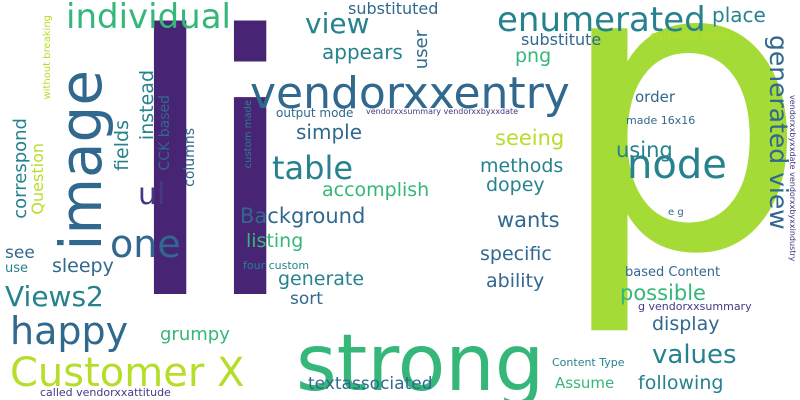  Describe the element at coordinates (321, 279) in the screenshot. I see `word-generate: generate` at that location.